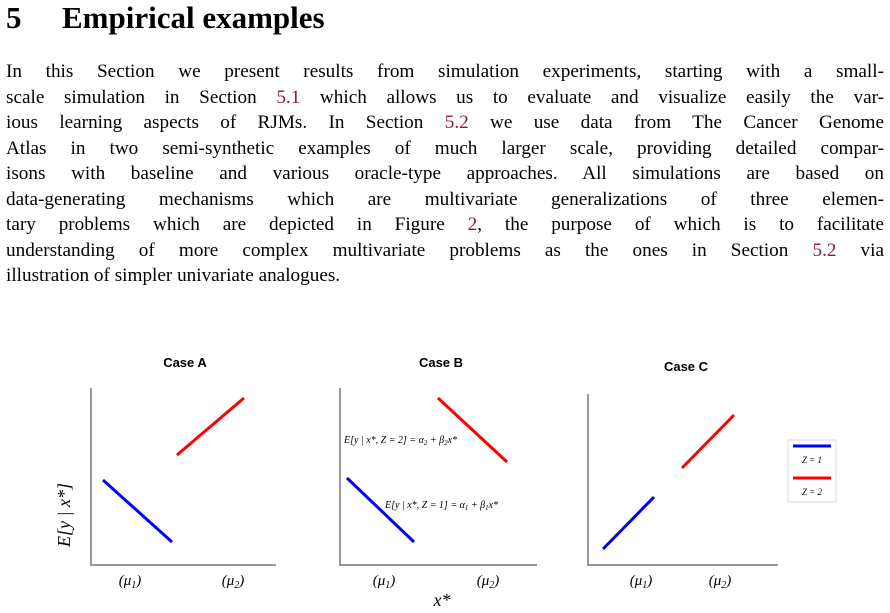 This screenshot has width=890, height=613. What do you see at coordinates (288, 97) in the screenshot?
I see `cross-reference-link: 5.1` at bounding box center [288, 97].